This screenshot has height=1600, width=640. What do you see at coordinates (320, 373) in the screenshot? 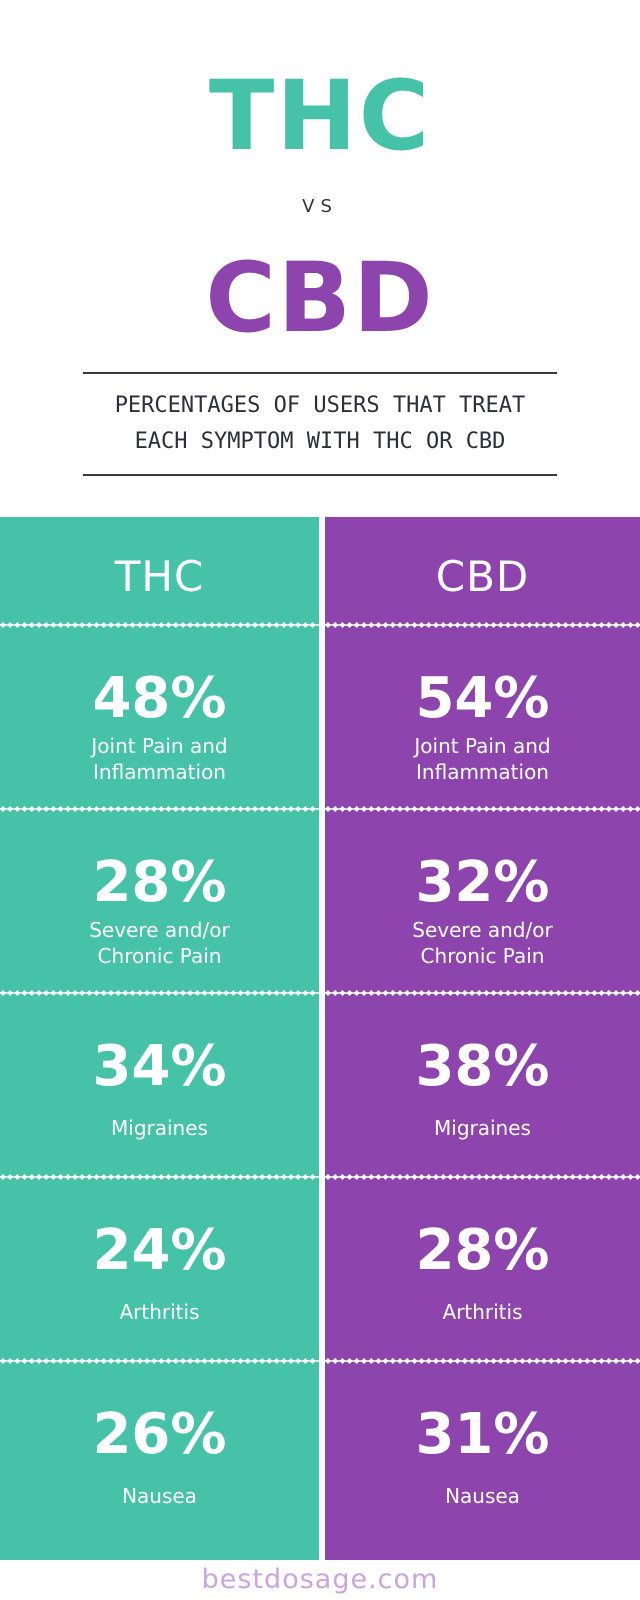
I see `divider-rule-top` at bounding box center [320, 373].